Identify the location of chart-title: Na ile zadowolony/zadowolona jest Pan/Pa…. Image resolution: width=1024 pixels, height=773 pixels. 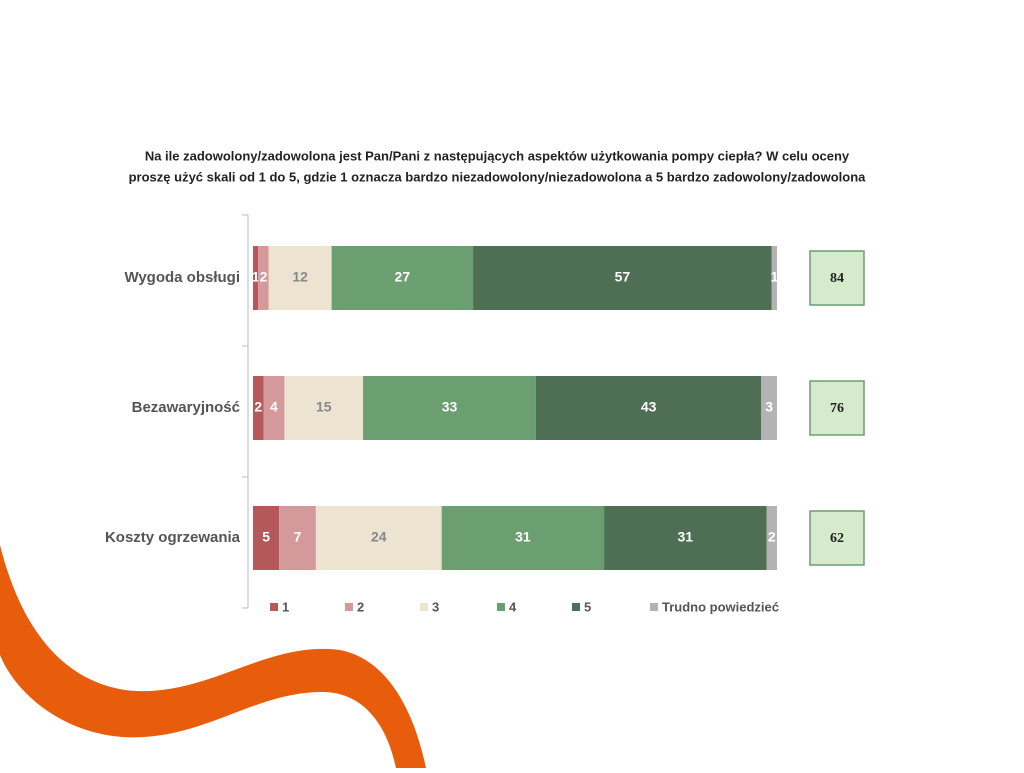
(497, 155).